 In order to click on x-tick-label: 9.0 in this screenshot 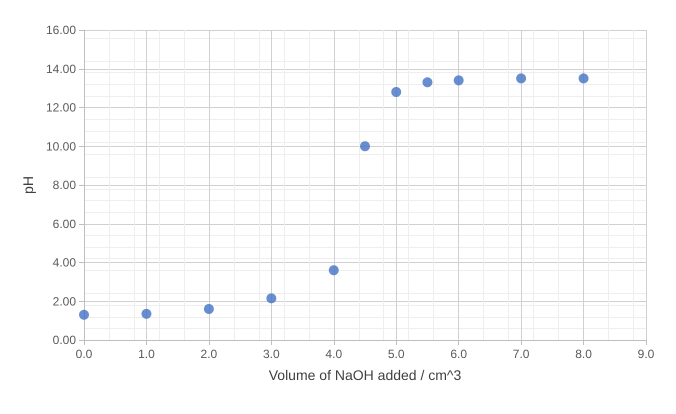, I will do `click(646, 354)`.